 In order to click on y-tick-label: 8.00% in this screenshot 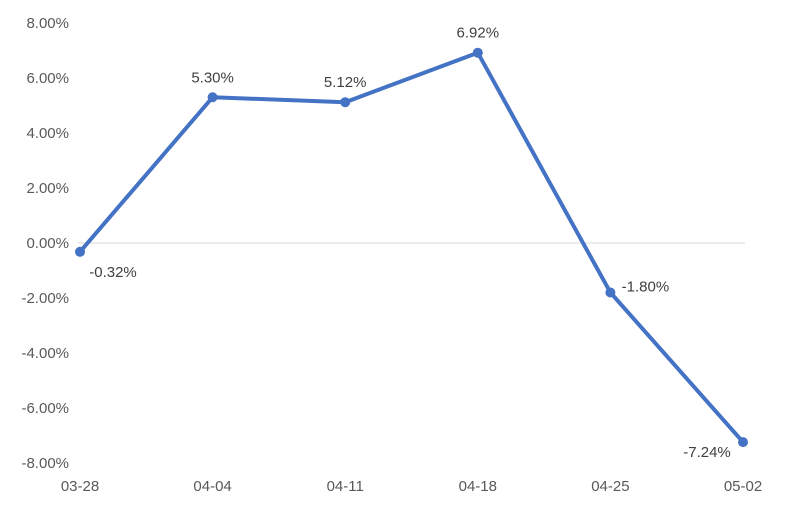, I will do `click(47, 23)`.